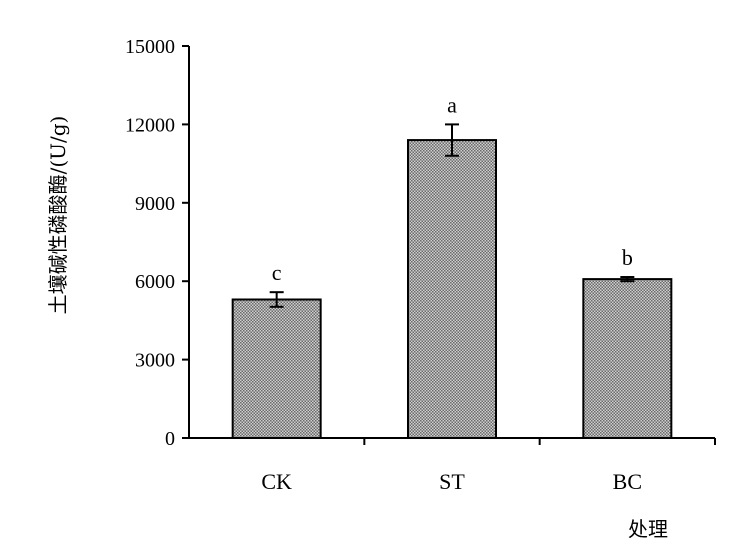  I want to click on error-bar-ck, so click(276, 299).